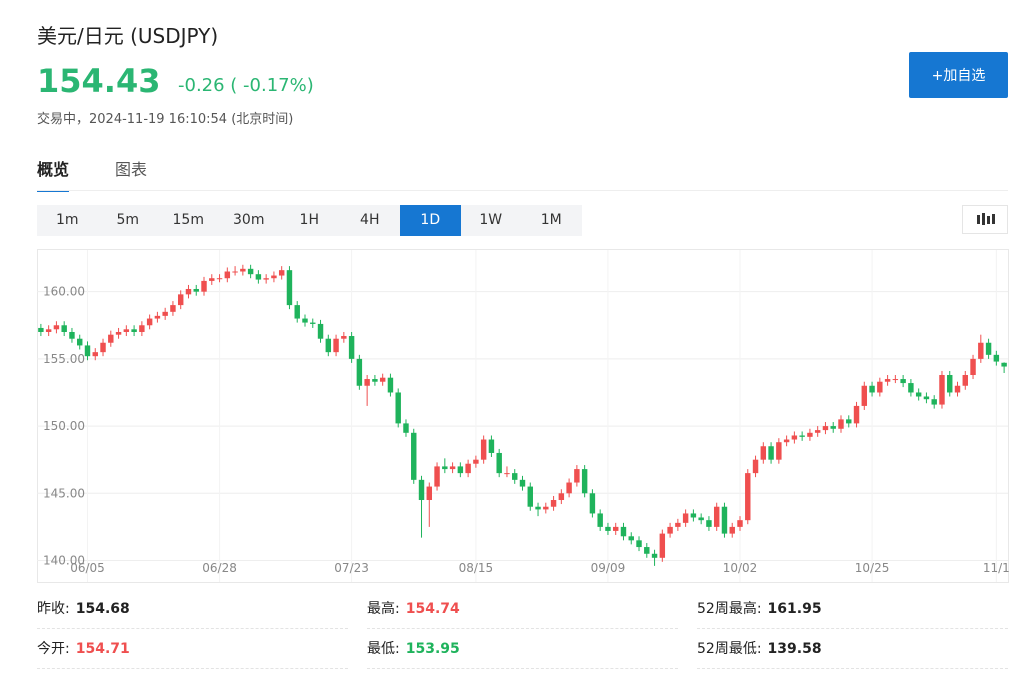 The width and height of the screenshot is (1024, 684). Describe the element at coordinates (383, 609) in the screenshot. I see `stat-label: 最高:` at that location.